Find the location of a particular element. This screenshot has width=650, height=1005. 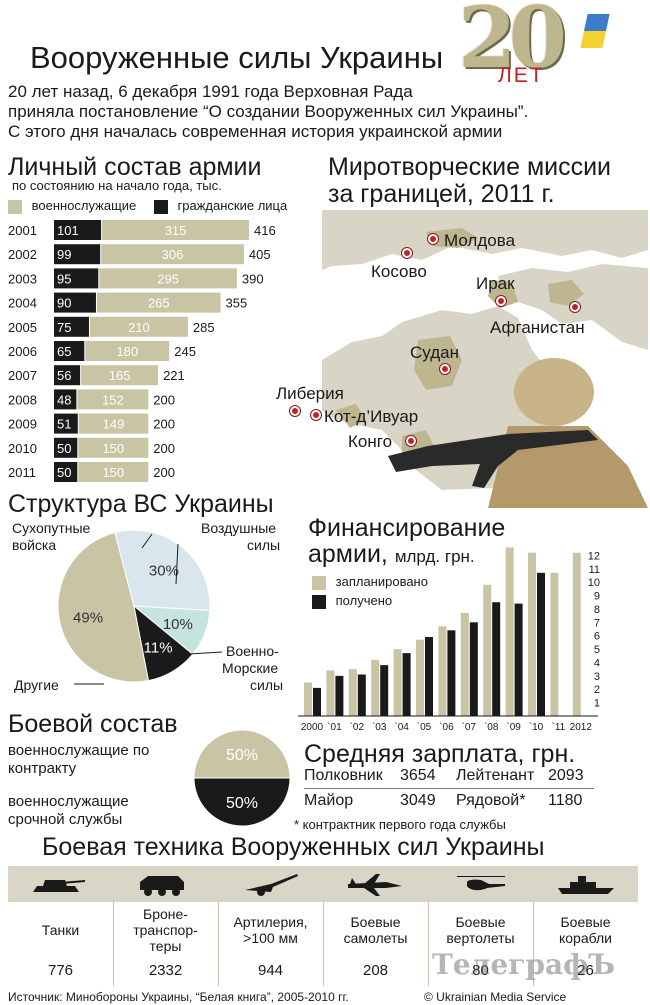

equipment-label: Боевые самолеты is located at coordinates (375, 930).